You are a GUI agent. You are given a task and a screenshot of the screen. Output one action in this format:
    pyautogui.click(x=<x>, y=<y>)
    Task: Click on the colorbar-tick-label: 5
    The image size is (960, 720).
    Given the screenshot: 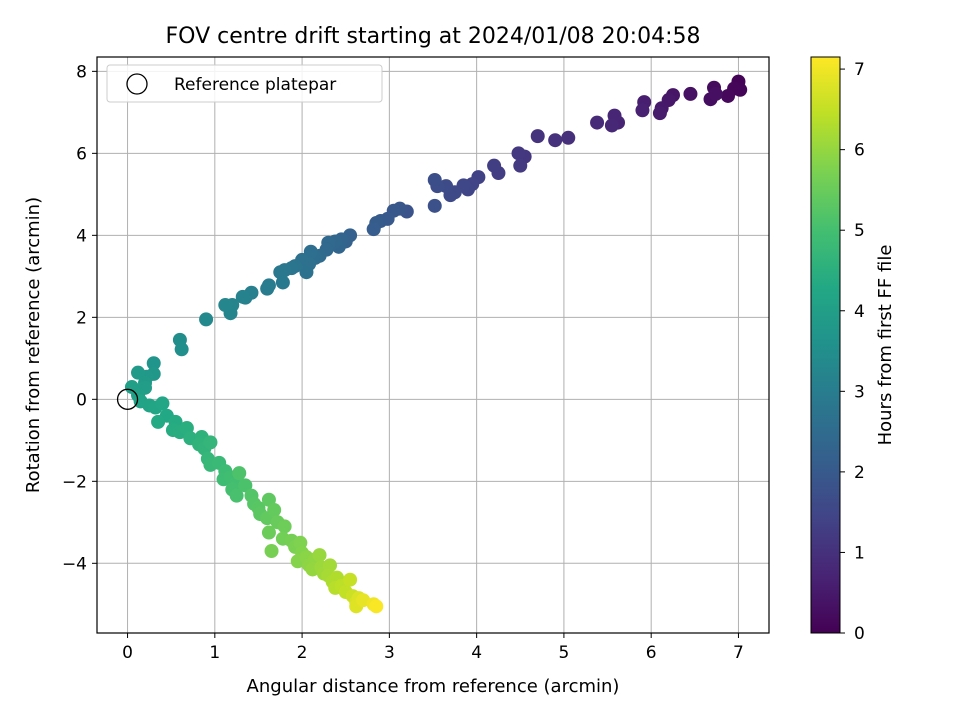 What is the action you would take?
    pyautogui.click(x=859, y=231)
    